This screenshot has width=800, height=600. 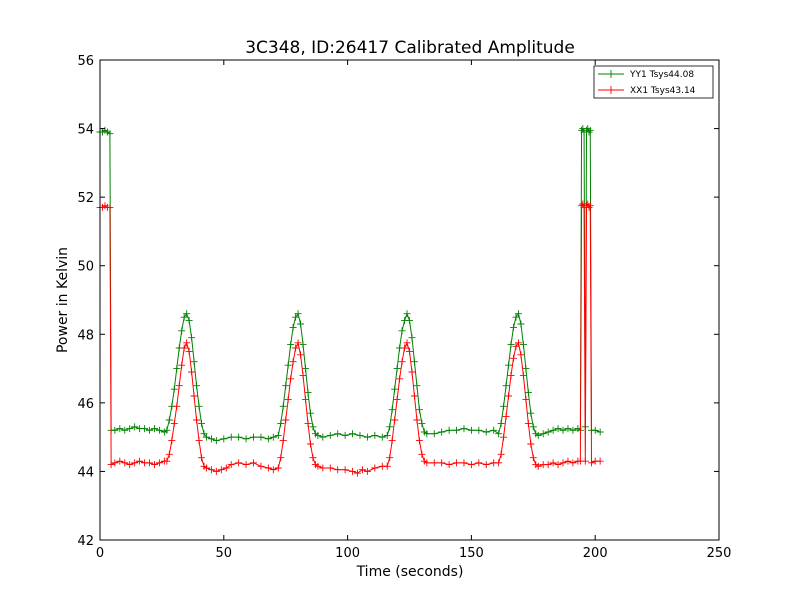 What do you see at coordinates (653, 82) in the screenshot?
I see `legend: YY1 Tsys44.08 XX1 Tsys43.14` at bounding box center [653, 82].